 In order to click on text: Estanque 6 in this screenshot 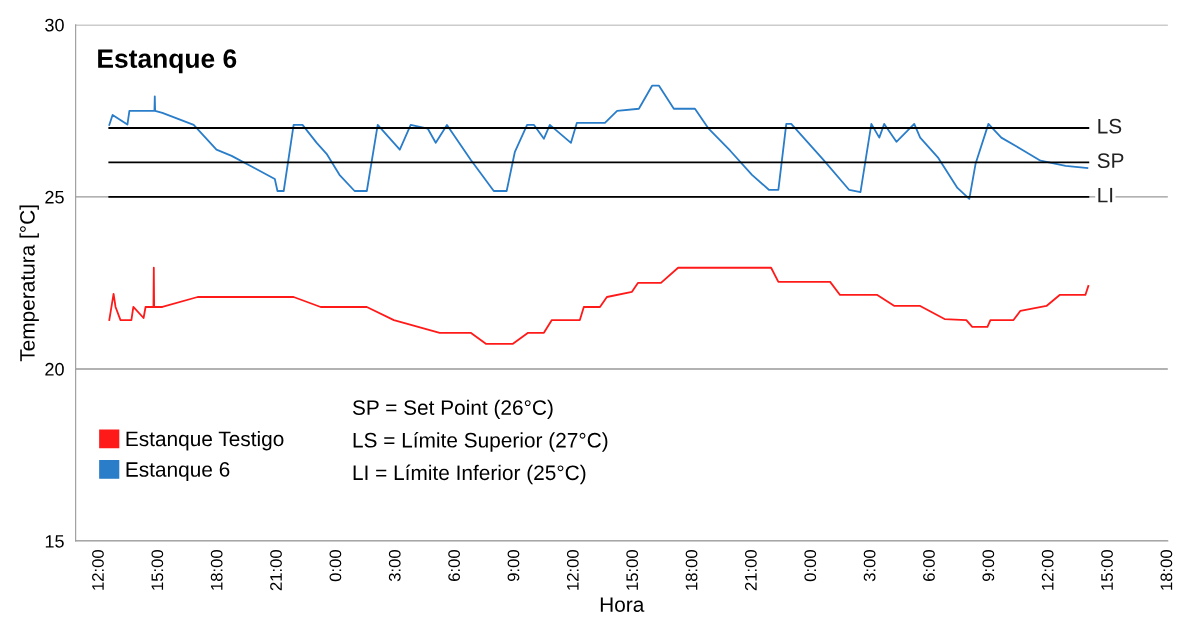, I will do `click(167, 61)`.